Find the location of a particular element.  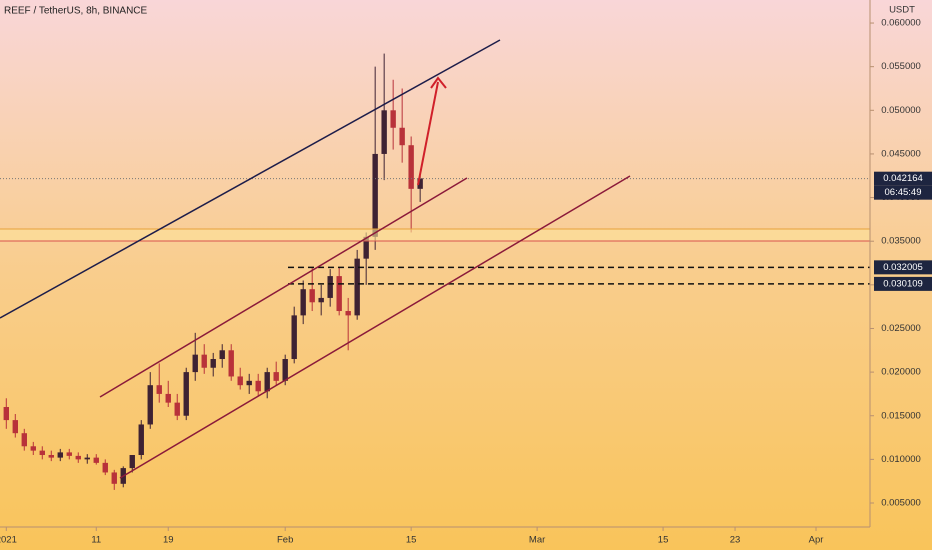

zone is located at coordinates (435, 235).